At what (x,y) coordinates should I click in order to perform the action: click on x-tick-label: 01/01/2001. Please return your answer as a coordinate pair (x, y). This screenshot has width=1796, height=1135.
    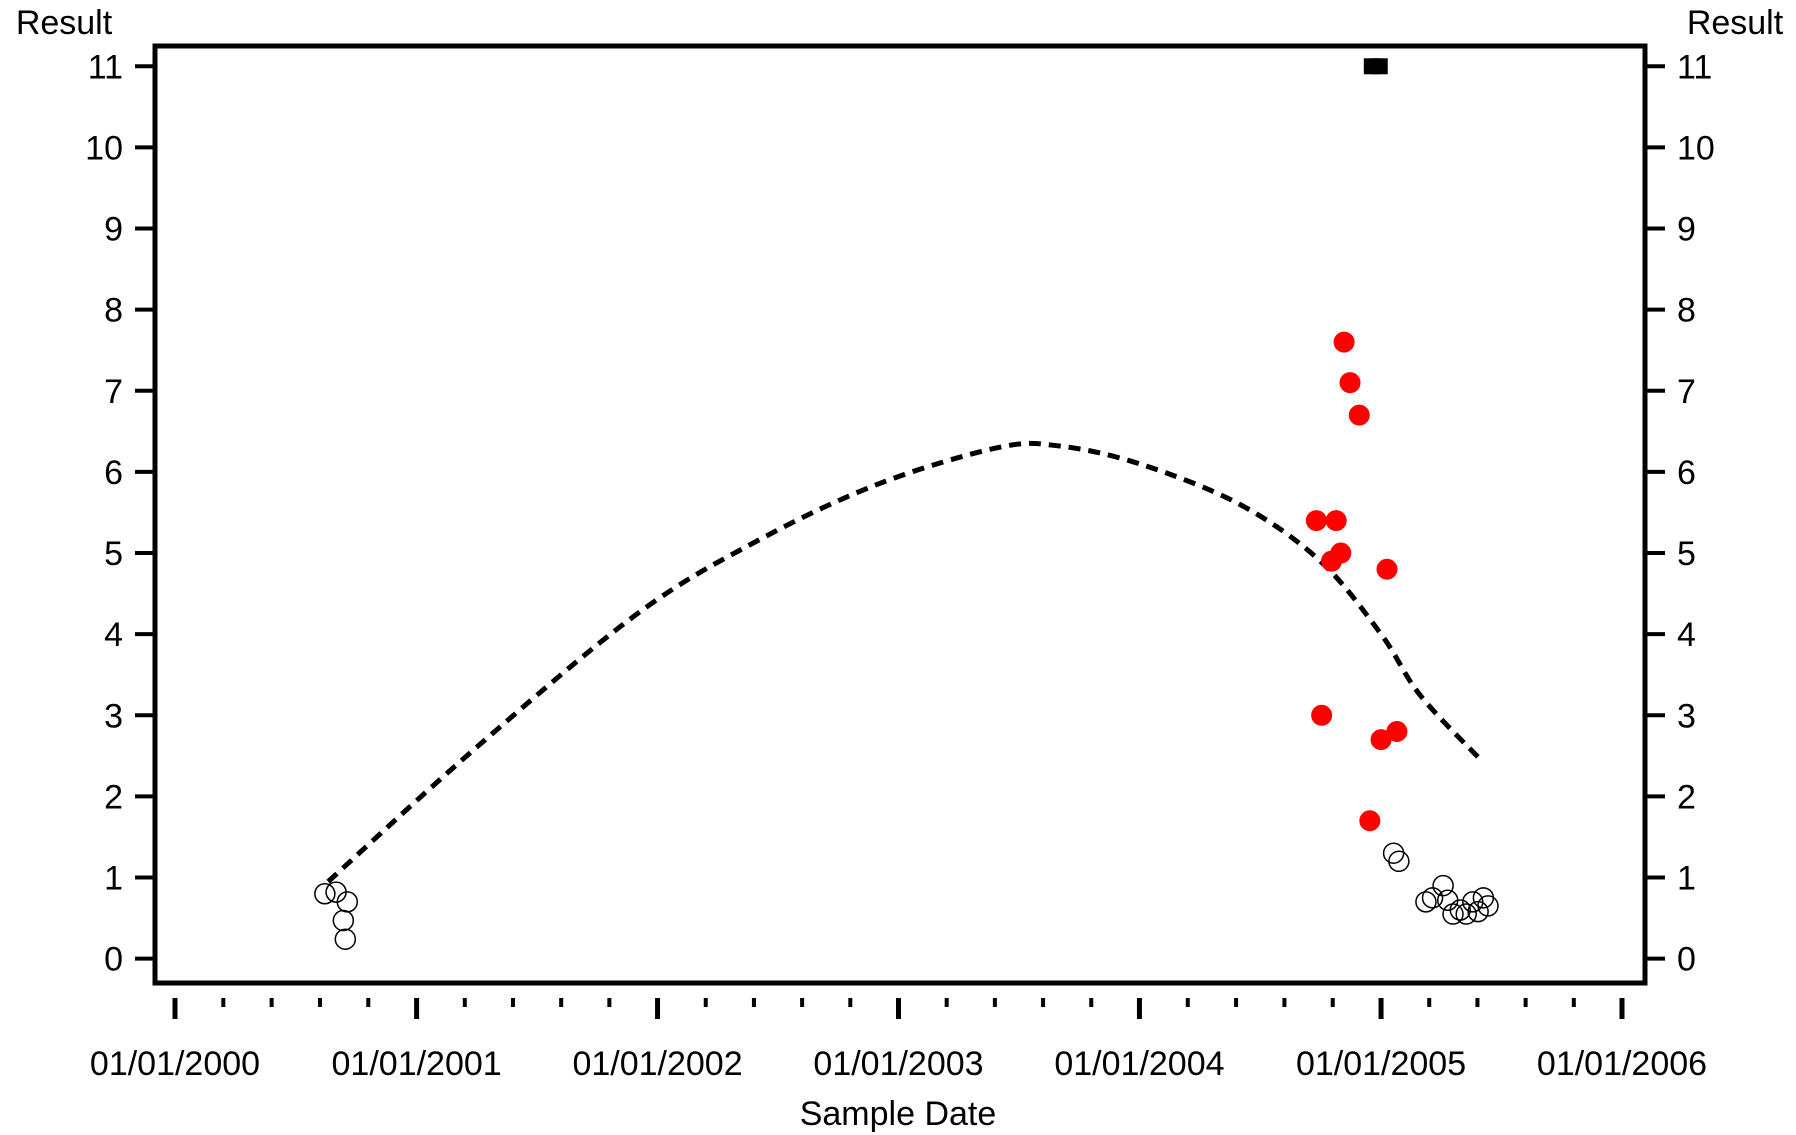
    Looking at the image, I should click on (417, 1064).